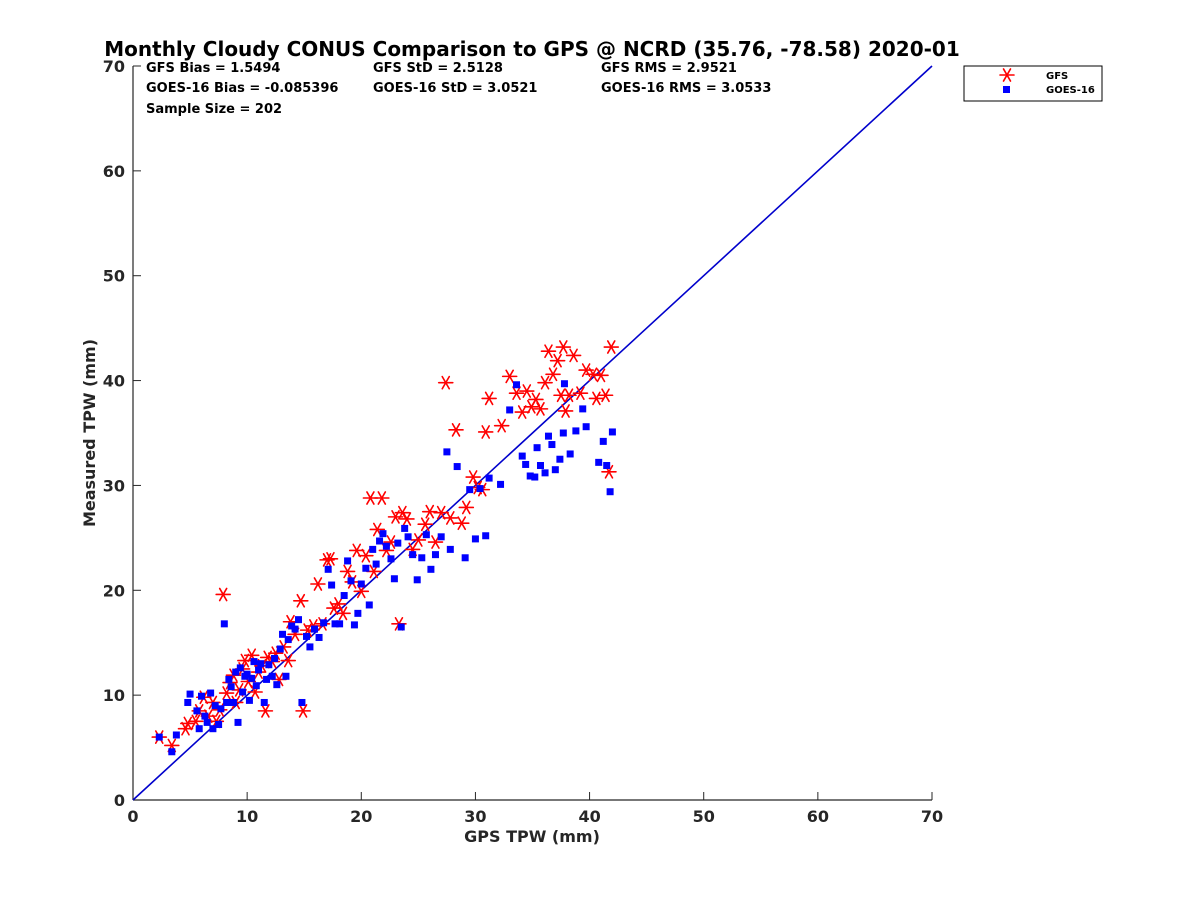  I want to click on x-tick-label: 60, so click(818, 816).